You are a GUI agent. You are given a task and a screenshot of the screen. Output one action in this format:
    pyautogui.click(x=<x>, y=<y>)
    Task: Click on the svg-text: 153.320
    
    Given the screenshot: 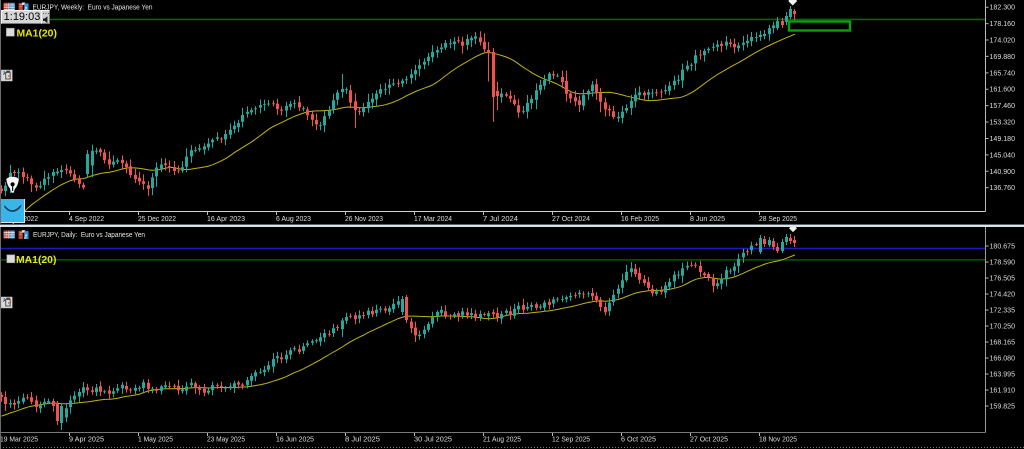 What is the action you would take?
    pyautogui.click(x=1003, y=122)
    